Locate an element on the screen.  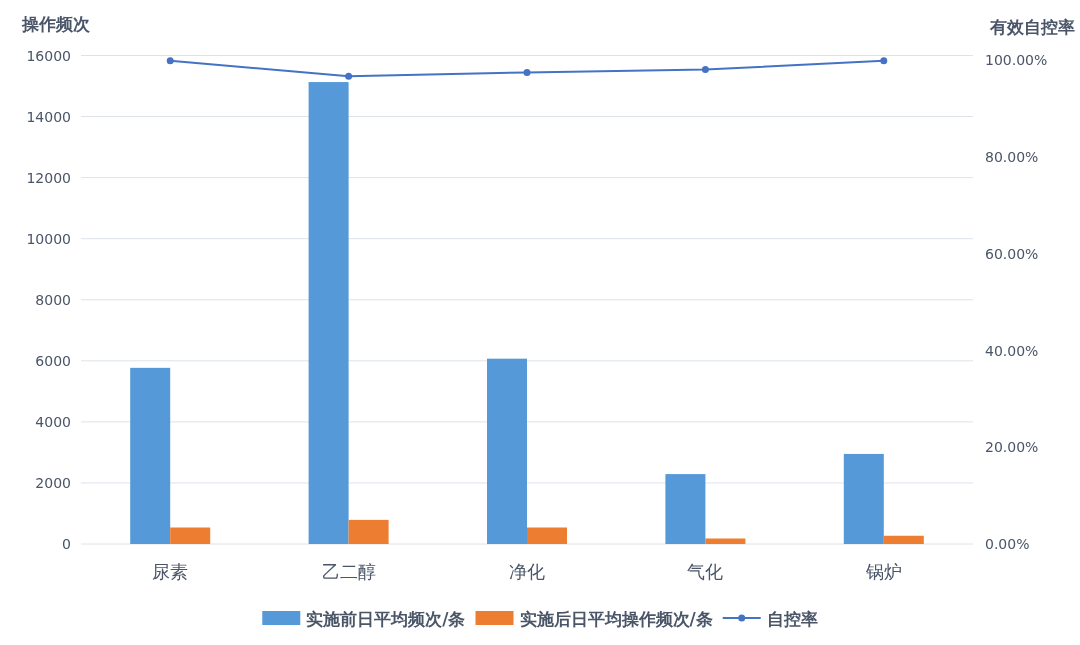
y-tick-label: 10000 is located at coordinates (48, 238).